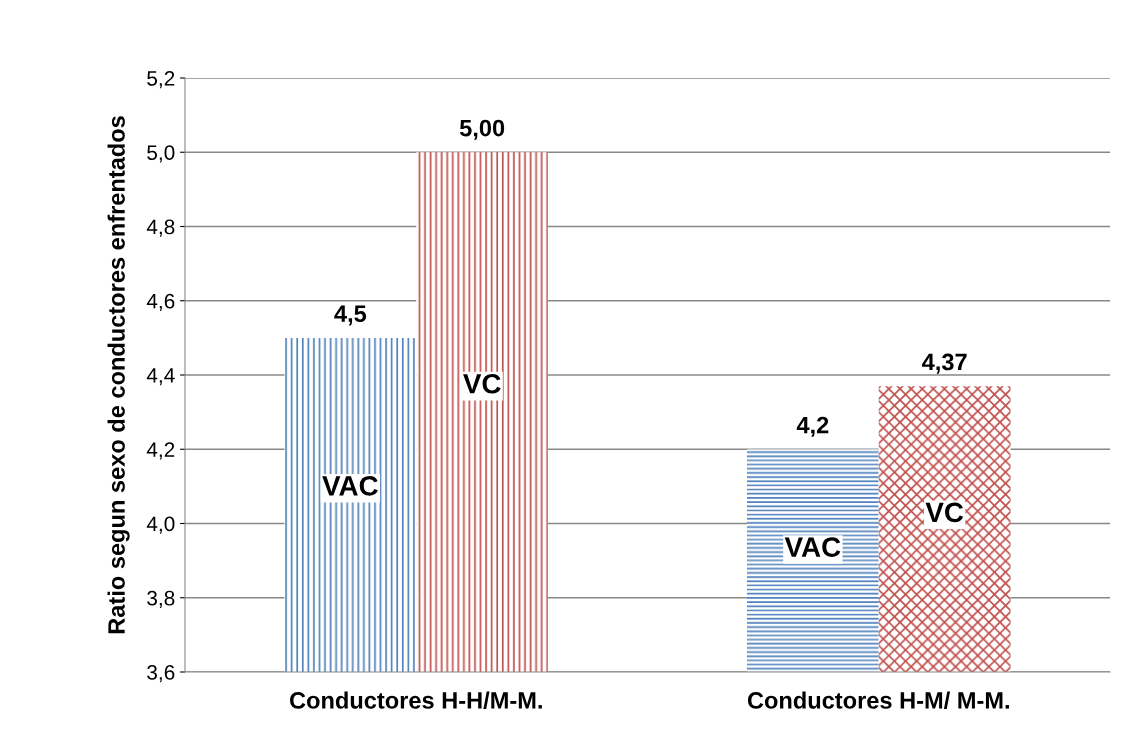  Describe the element at coordinates (161, 674) in the screenshot. I see `y-tick-label: 3,6` at that location.